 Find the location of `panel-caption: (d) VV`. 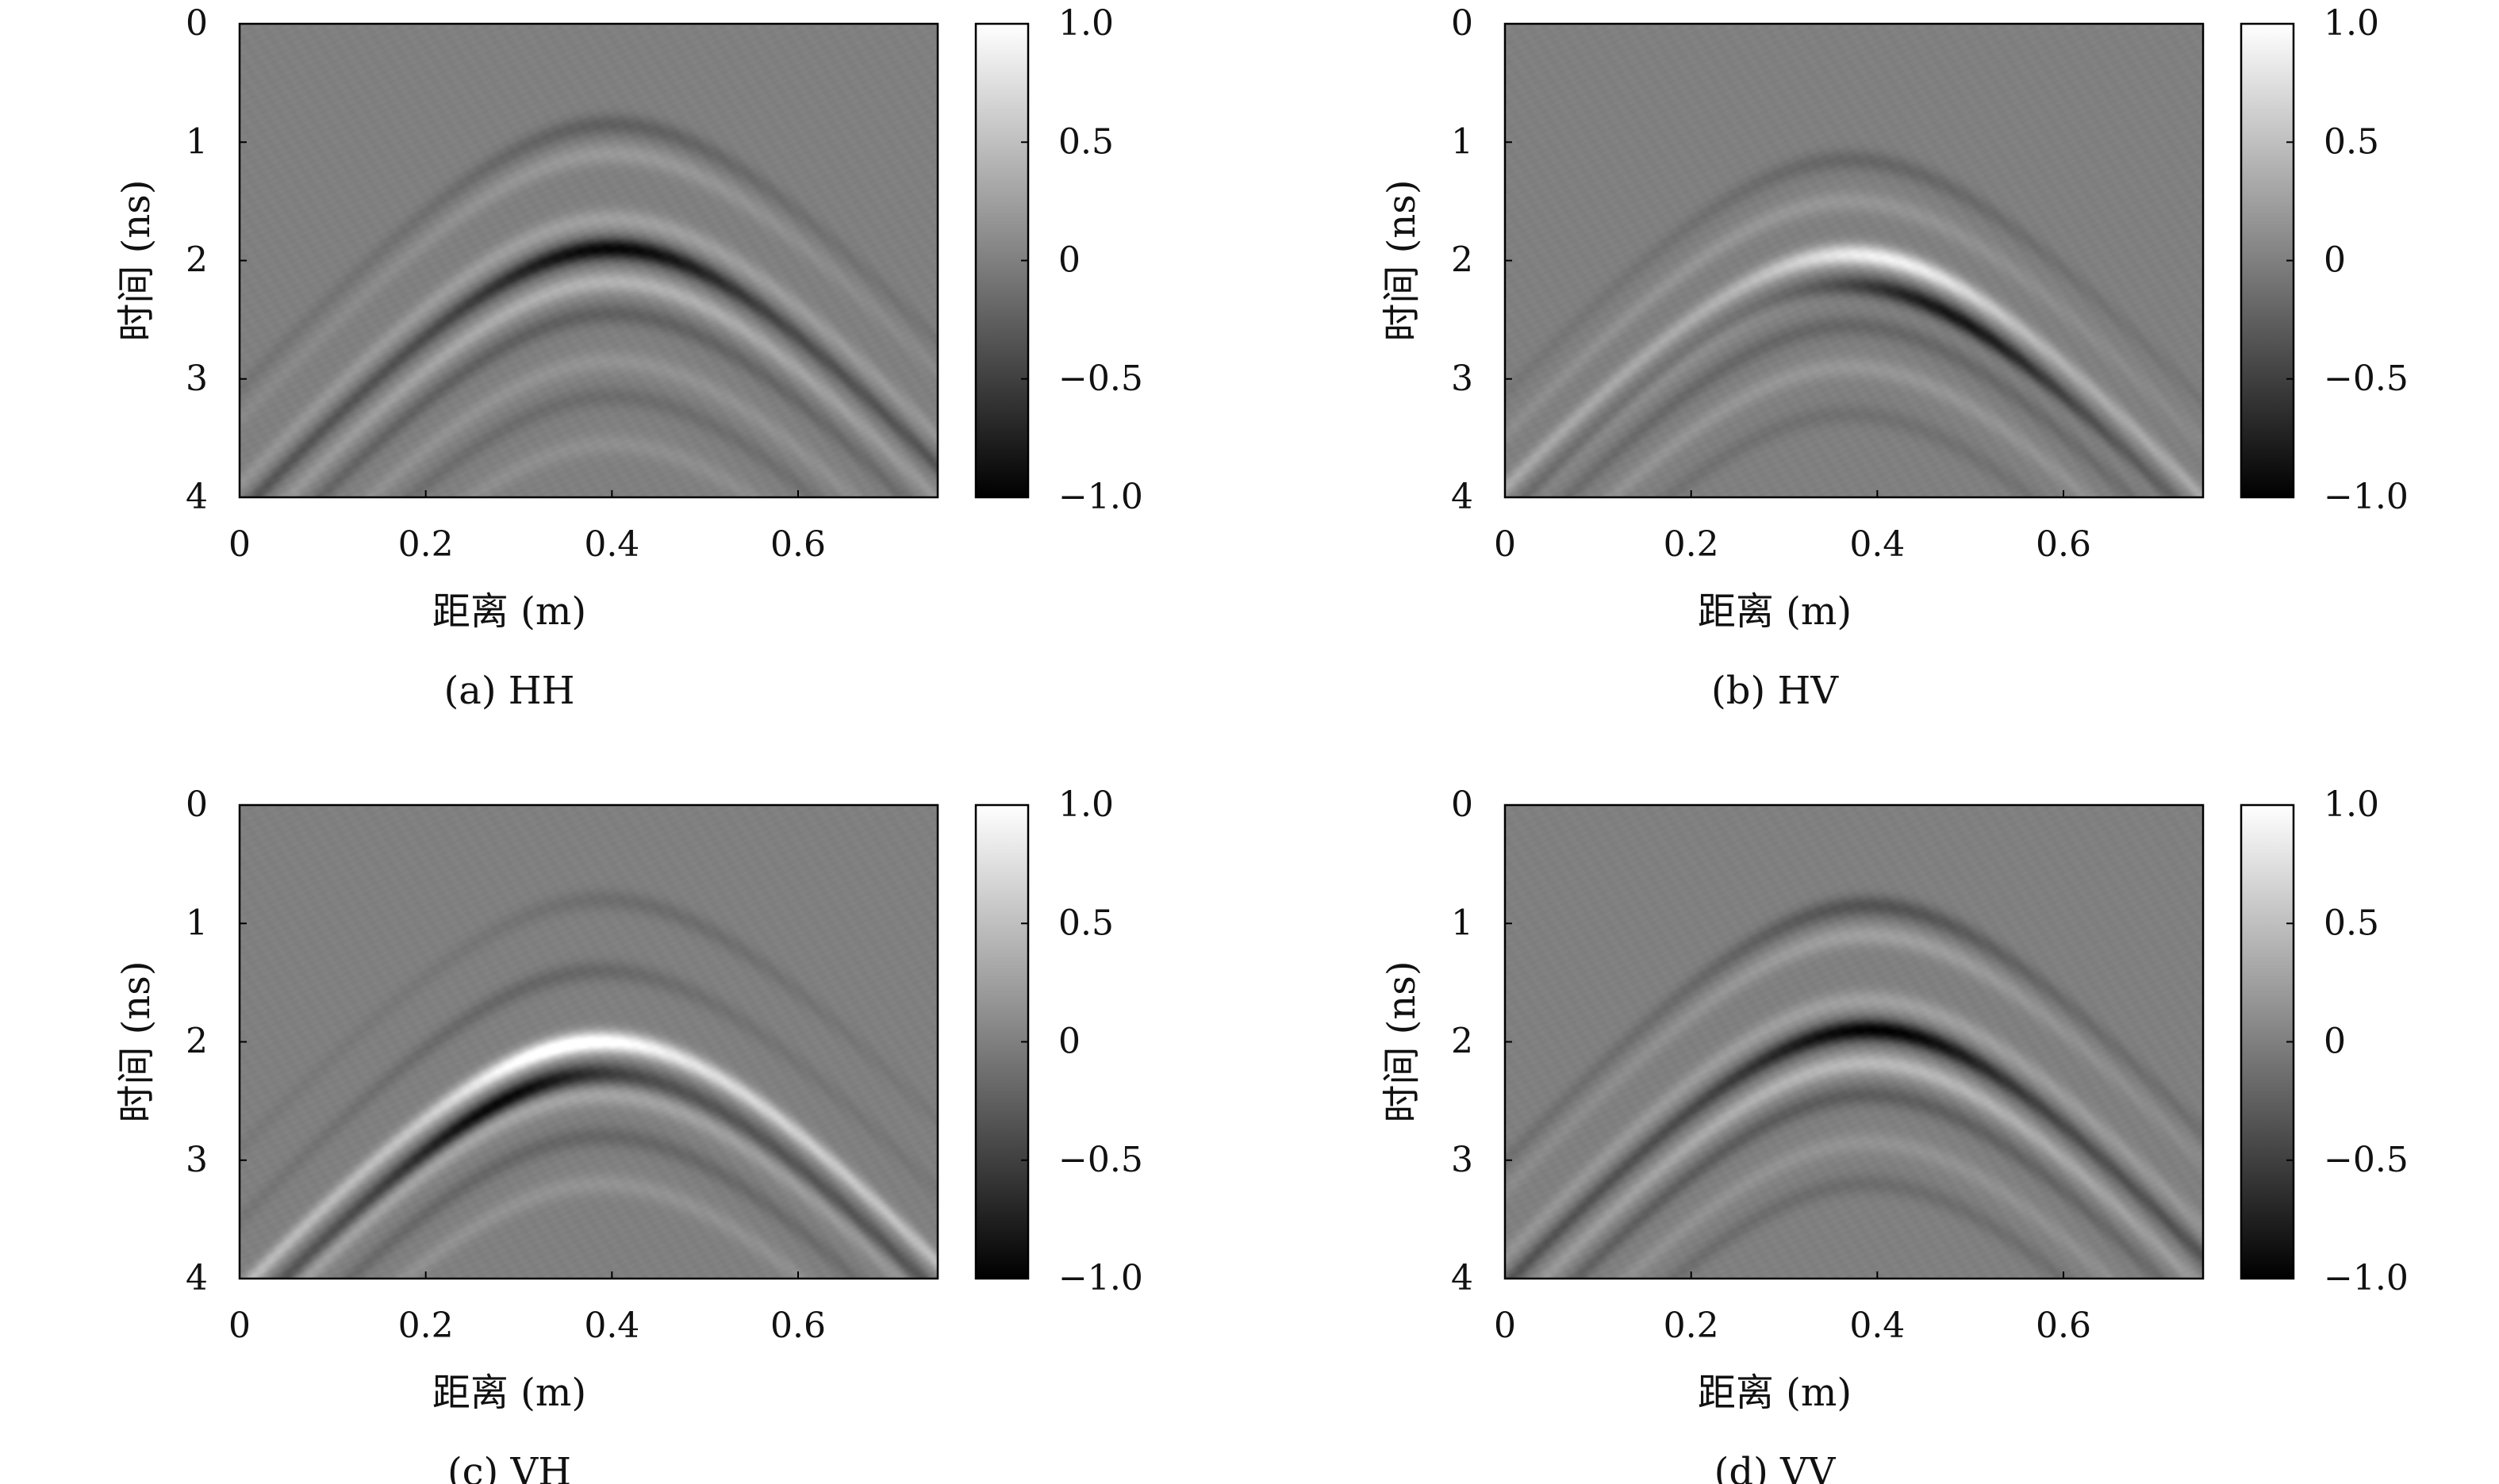

panel-caption: (d) VV is located at coordinates (1775, 1467).